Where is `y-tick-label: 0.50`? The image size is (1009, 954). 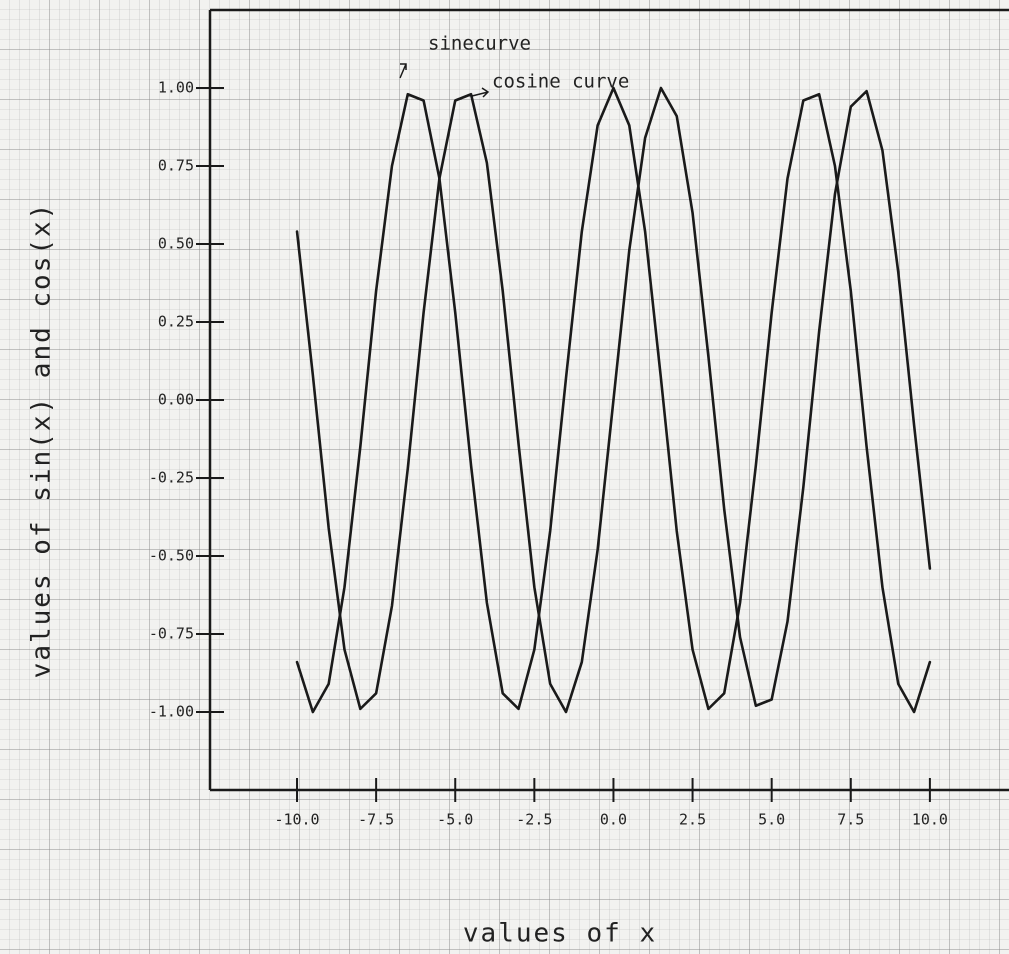
y-tick-label: 0.50 is located at coordinates (176, 244).